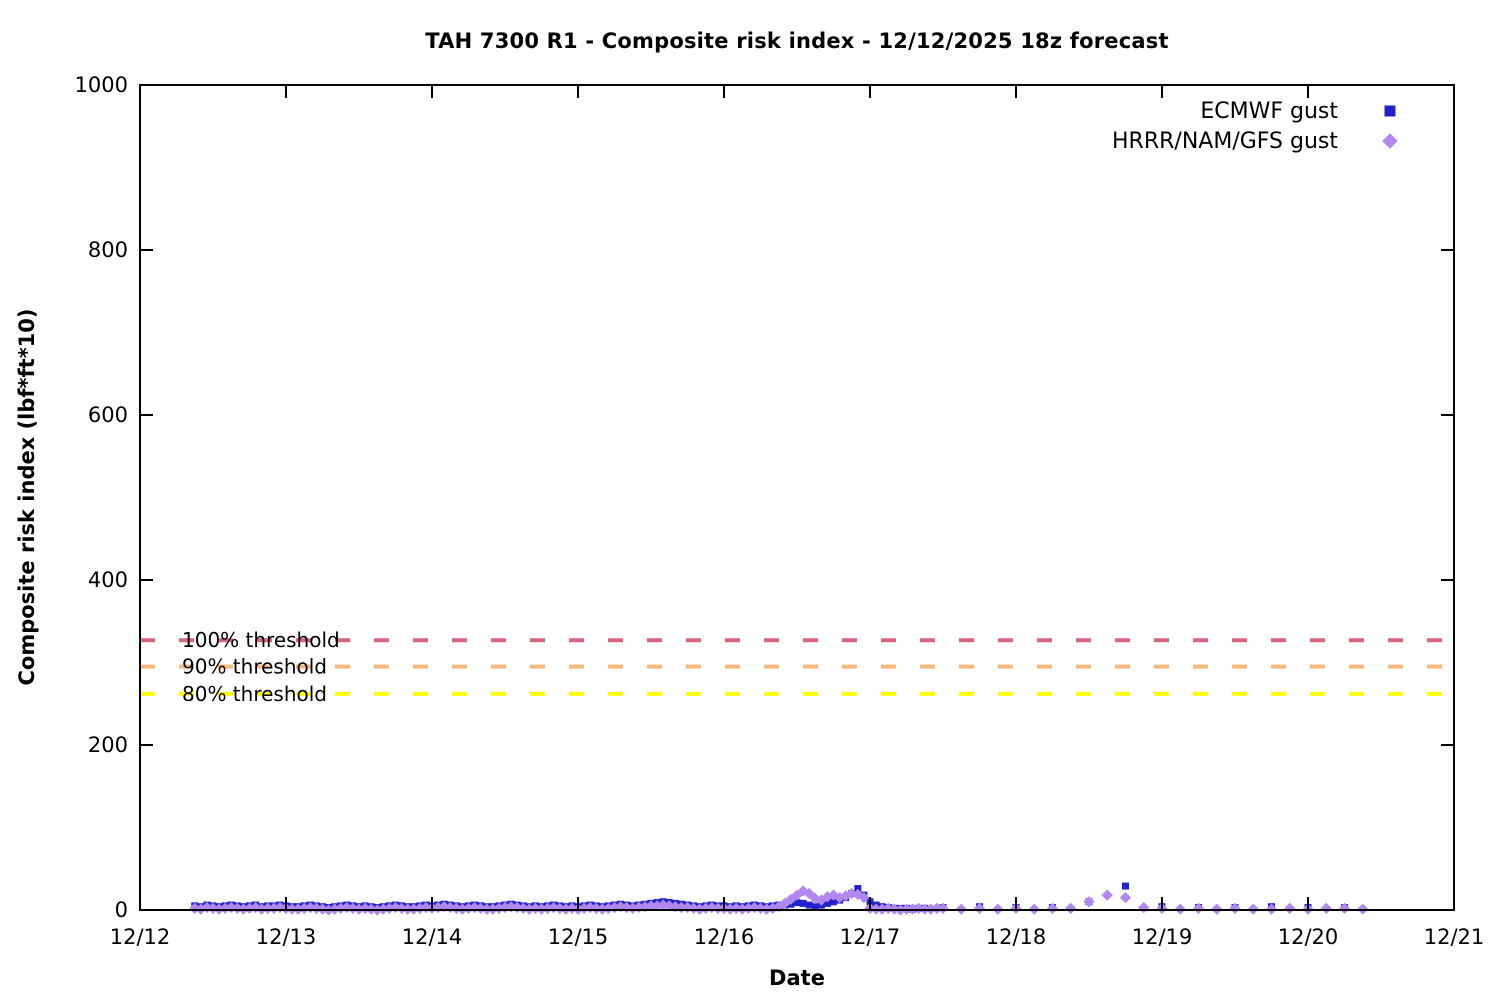  Describe the element at coordinates (1016, 937) in the screenshot. I see `x-tick-label: 12/18` at that location.